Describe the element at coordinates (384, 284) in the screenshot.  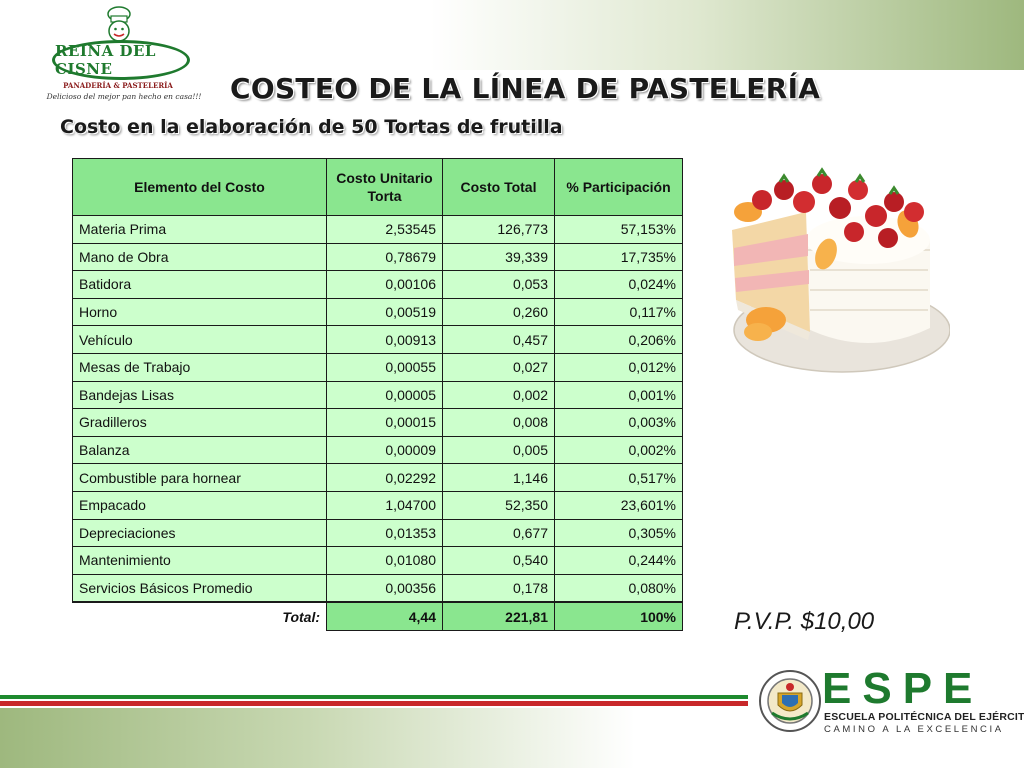
I see `cell-unit: 0,00106` at that location.